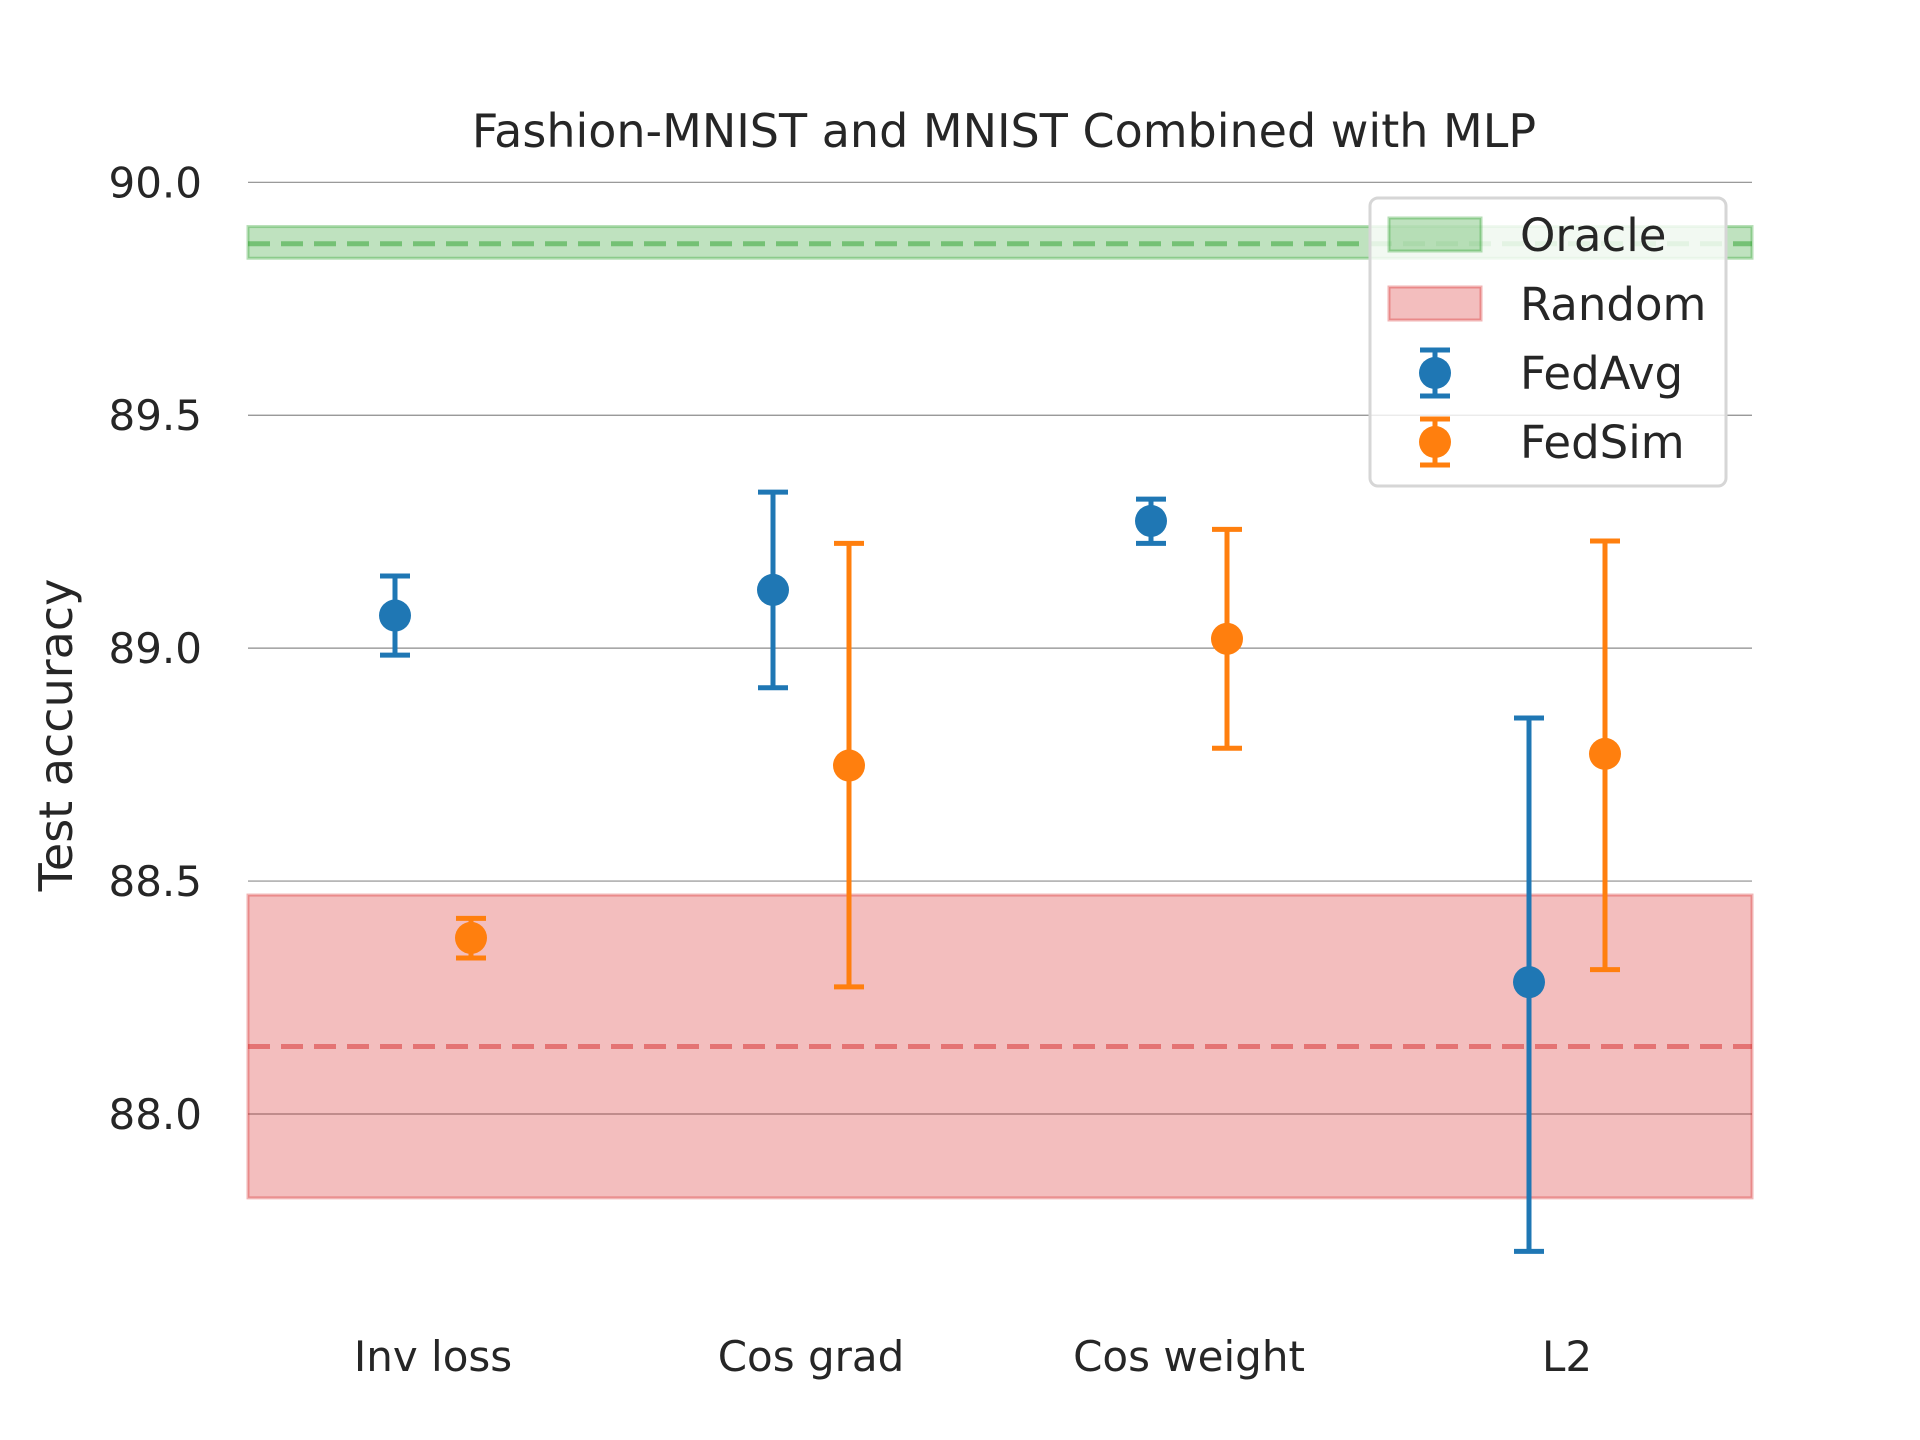 The image size is (1920, 1440). I want to click on legend-fedavg-marker, so click(1435, 373).